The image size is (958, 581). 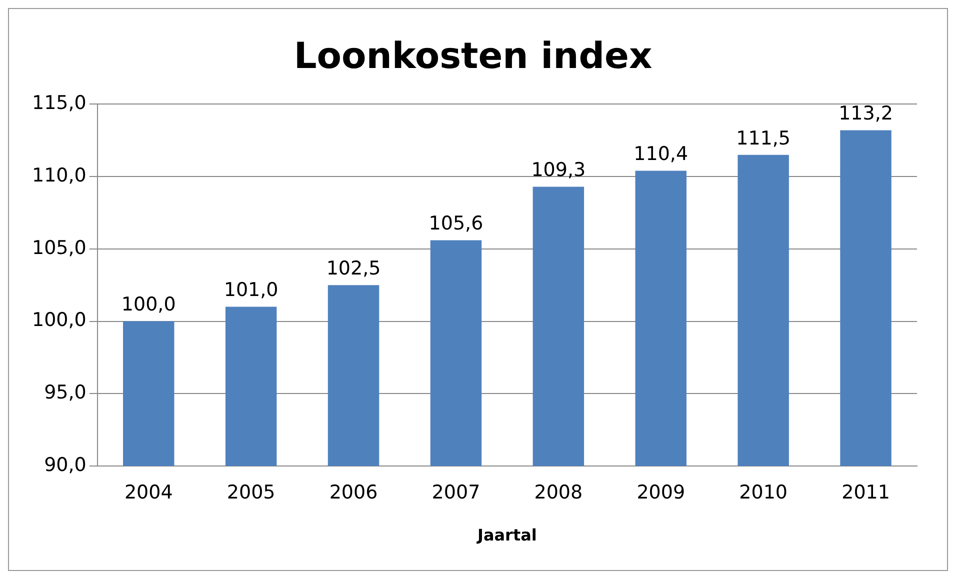 What do you see at coordinates (456, 223) in the screenshot?
I see `data-label: 105,6` at bounding box center [456, 223].